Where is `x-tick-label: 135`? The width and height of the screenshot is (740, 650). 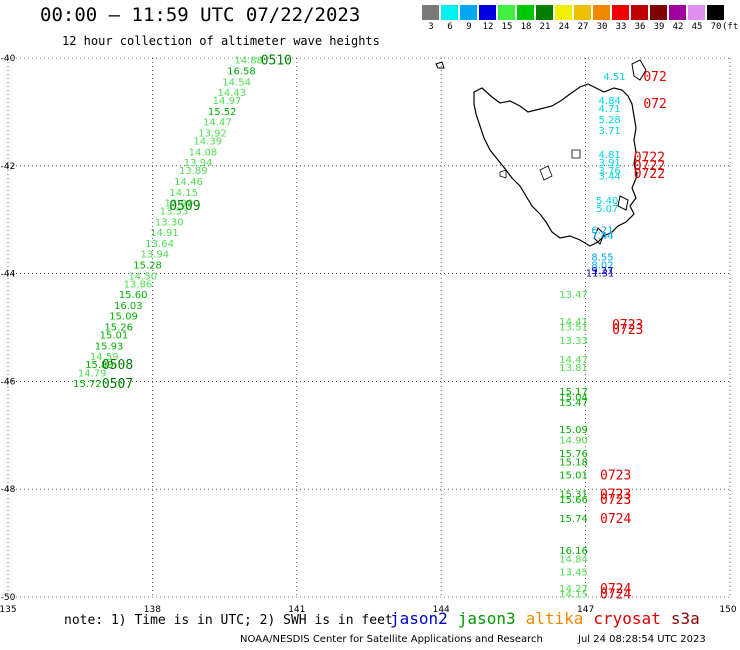 x-tick-label: 135 is located at coordinates (8, 610).